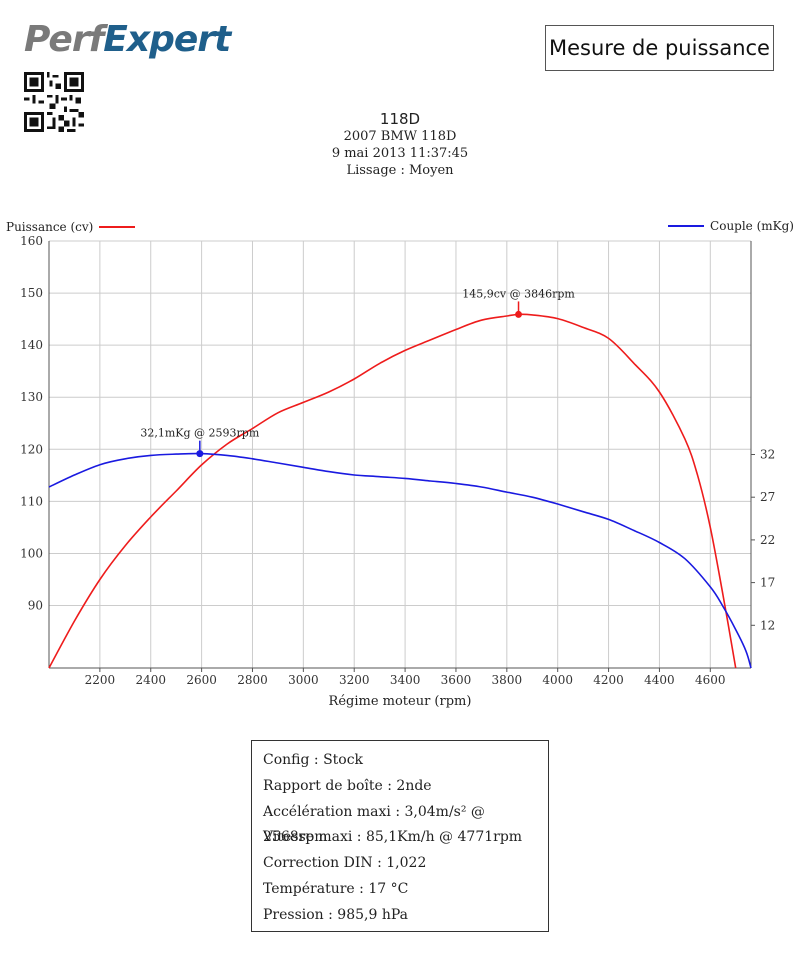  I want to click on x-tick-label: 4400, so click(659, 680).